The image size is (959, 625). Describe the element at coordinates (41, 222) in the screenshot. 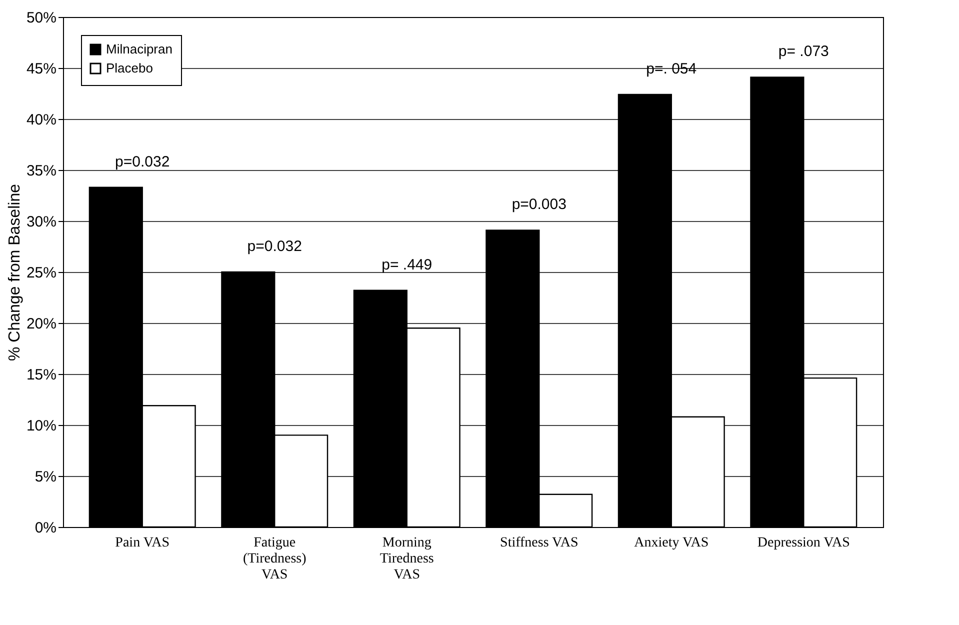

I see `y-tick-label: 30%` at that location.